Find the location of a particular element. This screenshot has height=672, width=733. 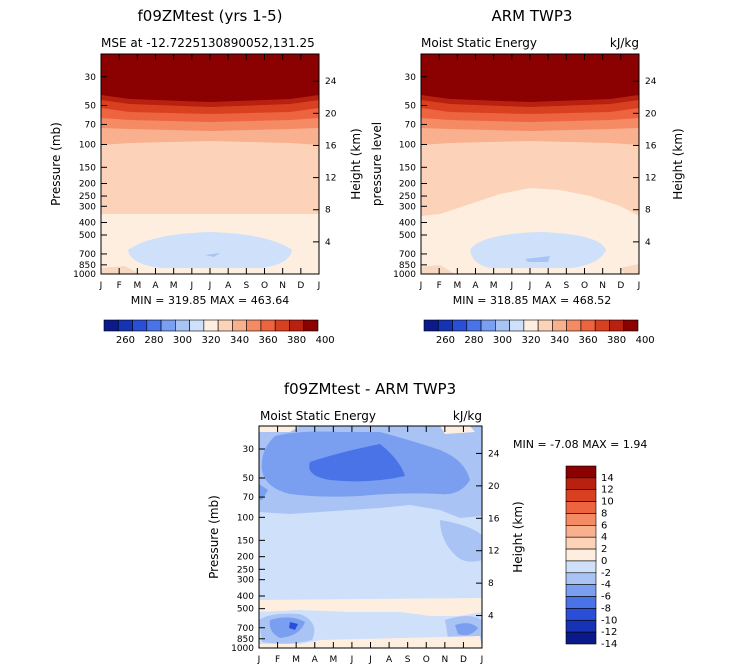

colorbar-model: 260 280 300 320 340 360 380 400 is located at coordinates (219, 332).